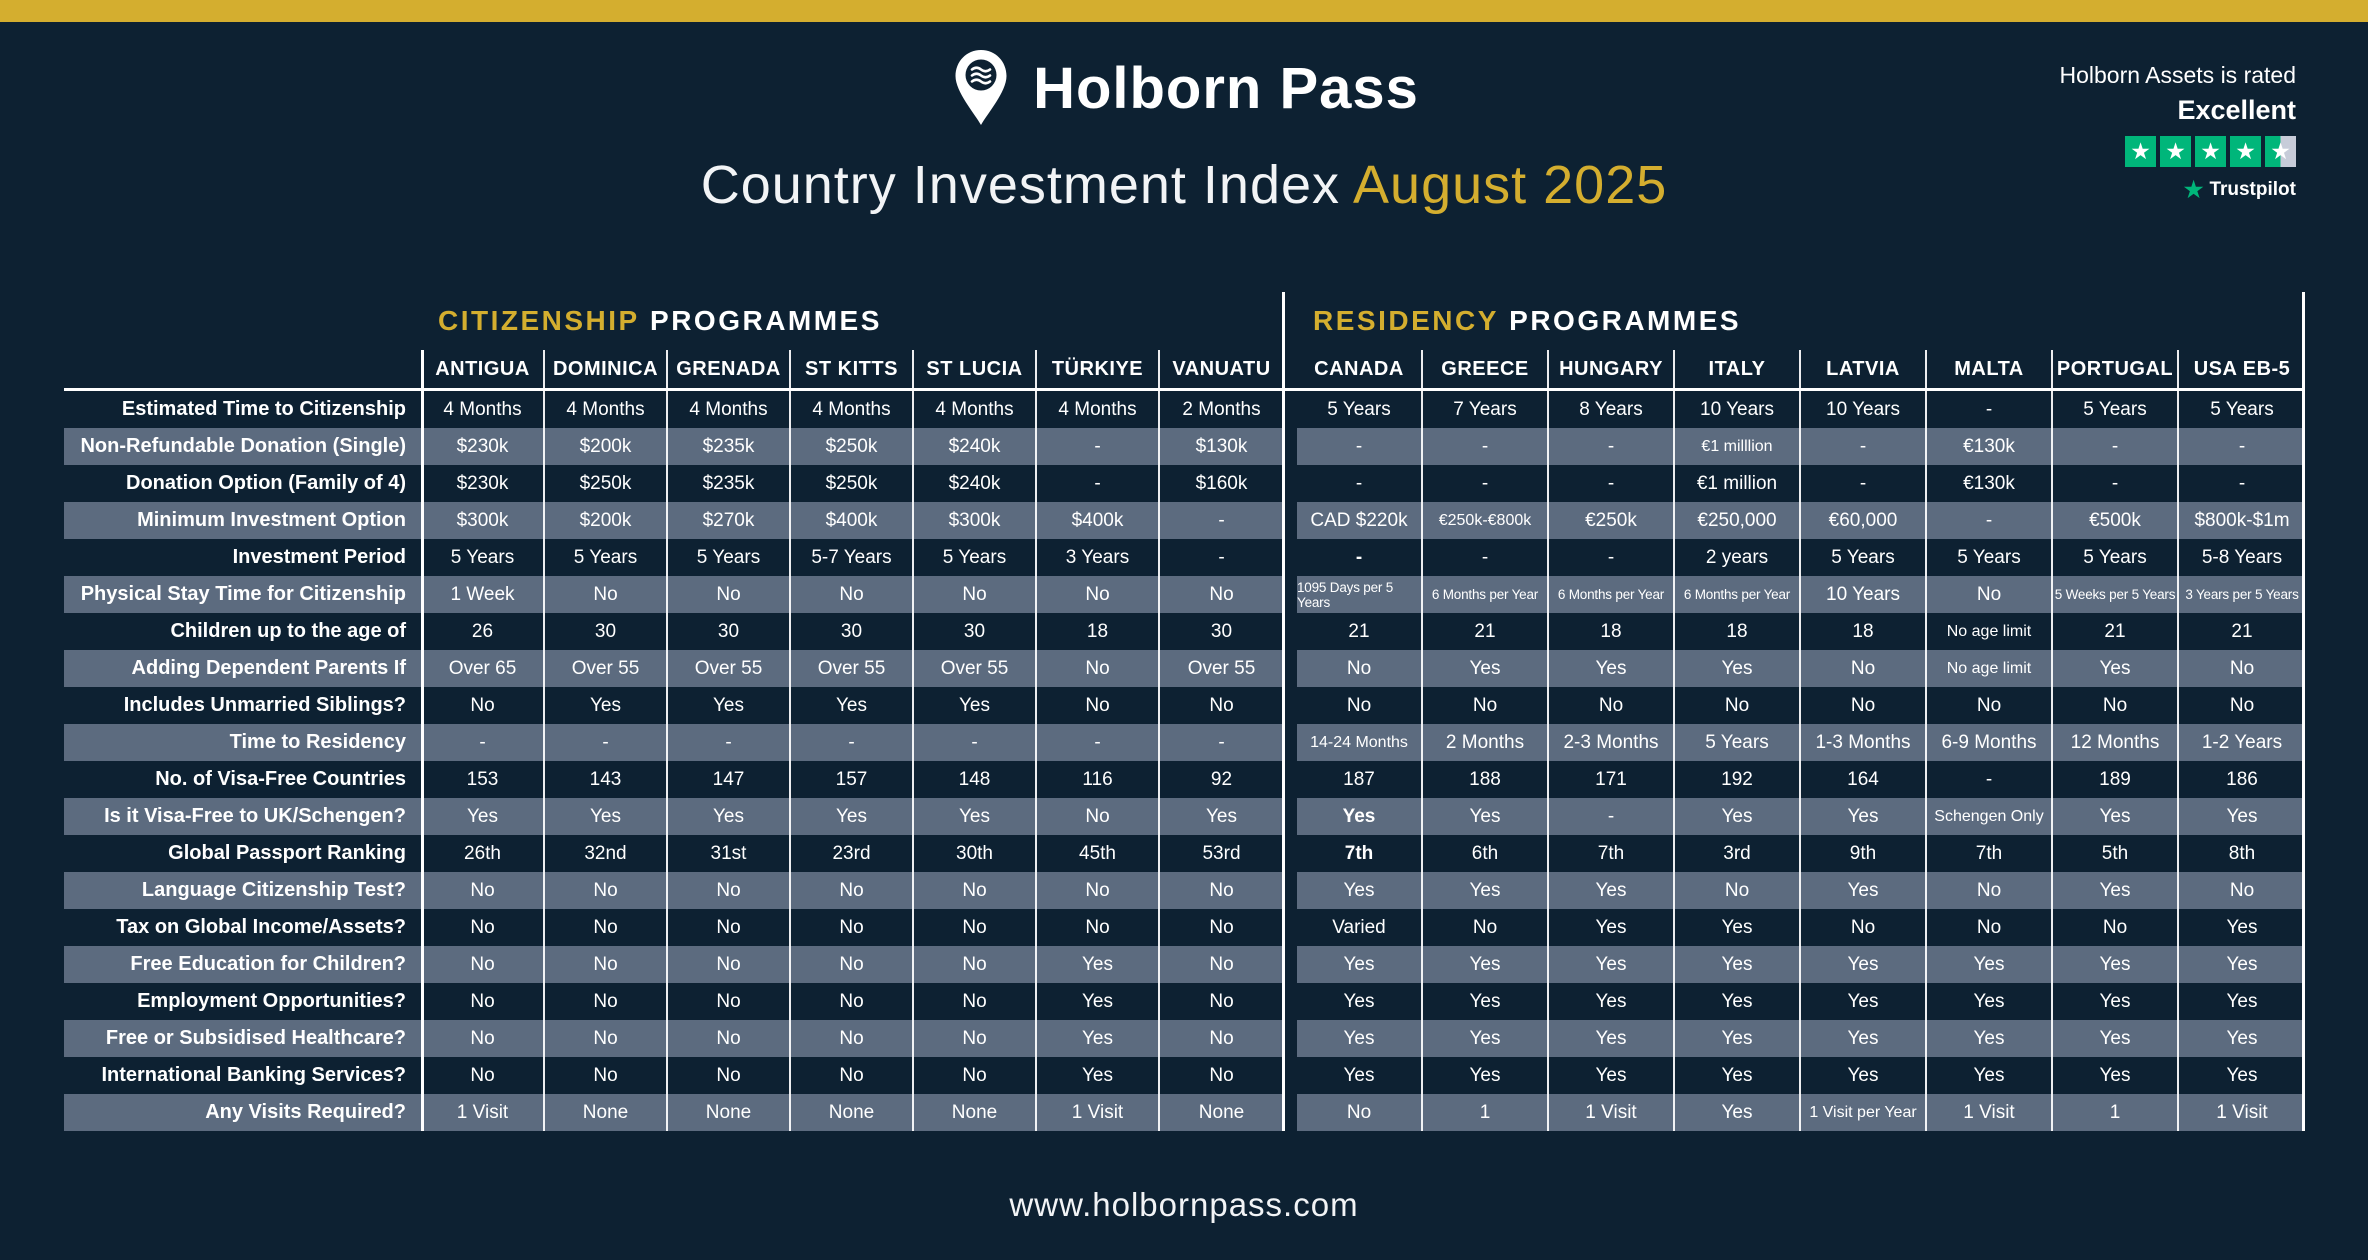 The image size is (2368, 1260). What do you see at coordinates (1290, 369) in the screenshot?
I see `header-gap` at bounding box center [1290, 369].